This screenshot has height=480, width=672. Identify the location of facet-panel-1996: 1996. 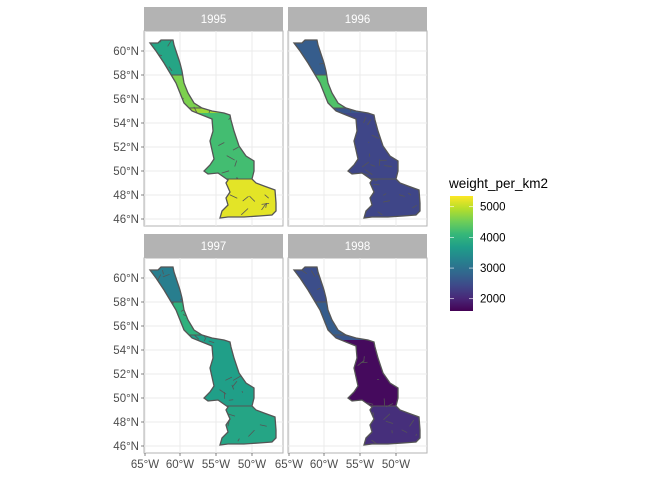
(357, 117).